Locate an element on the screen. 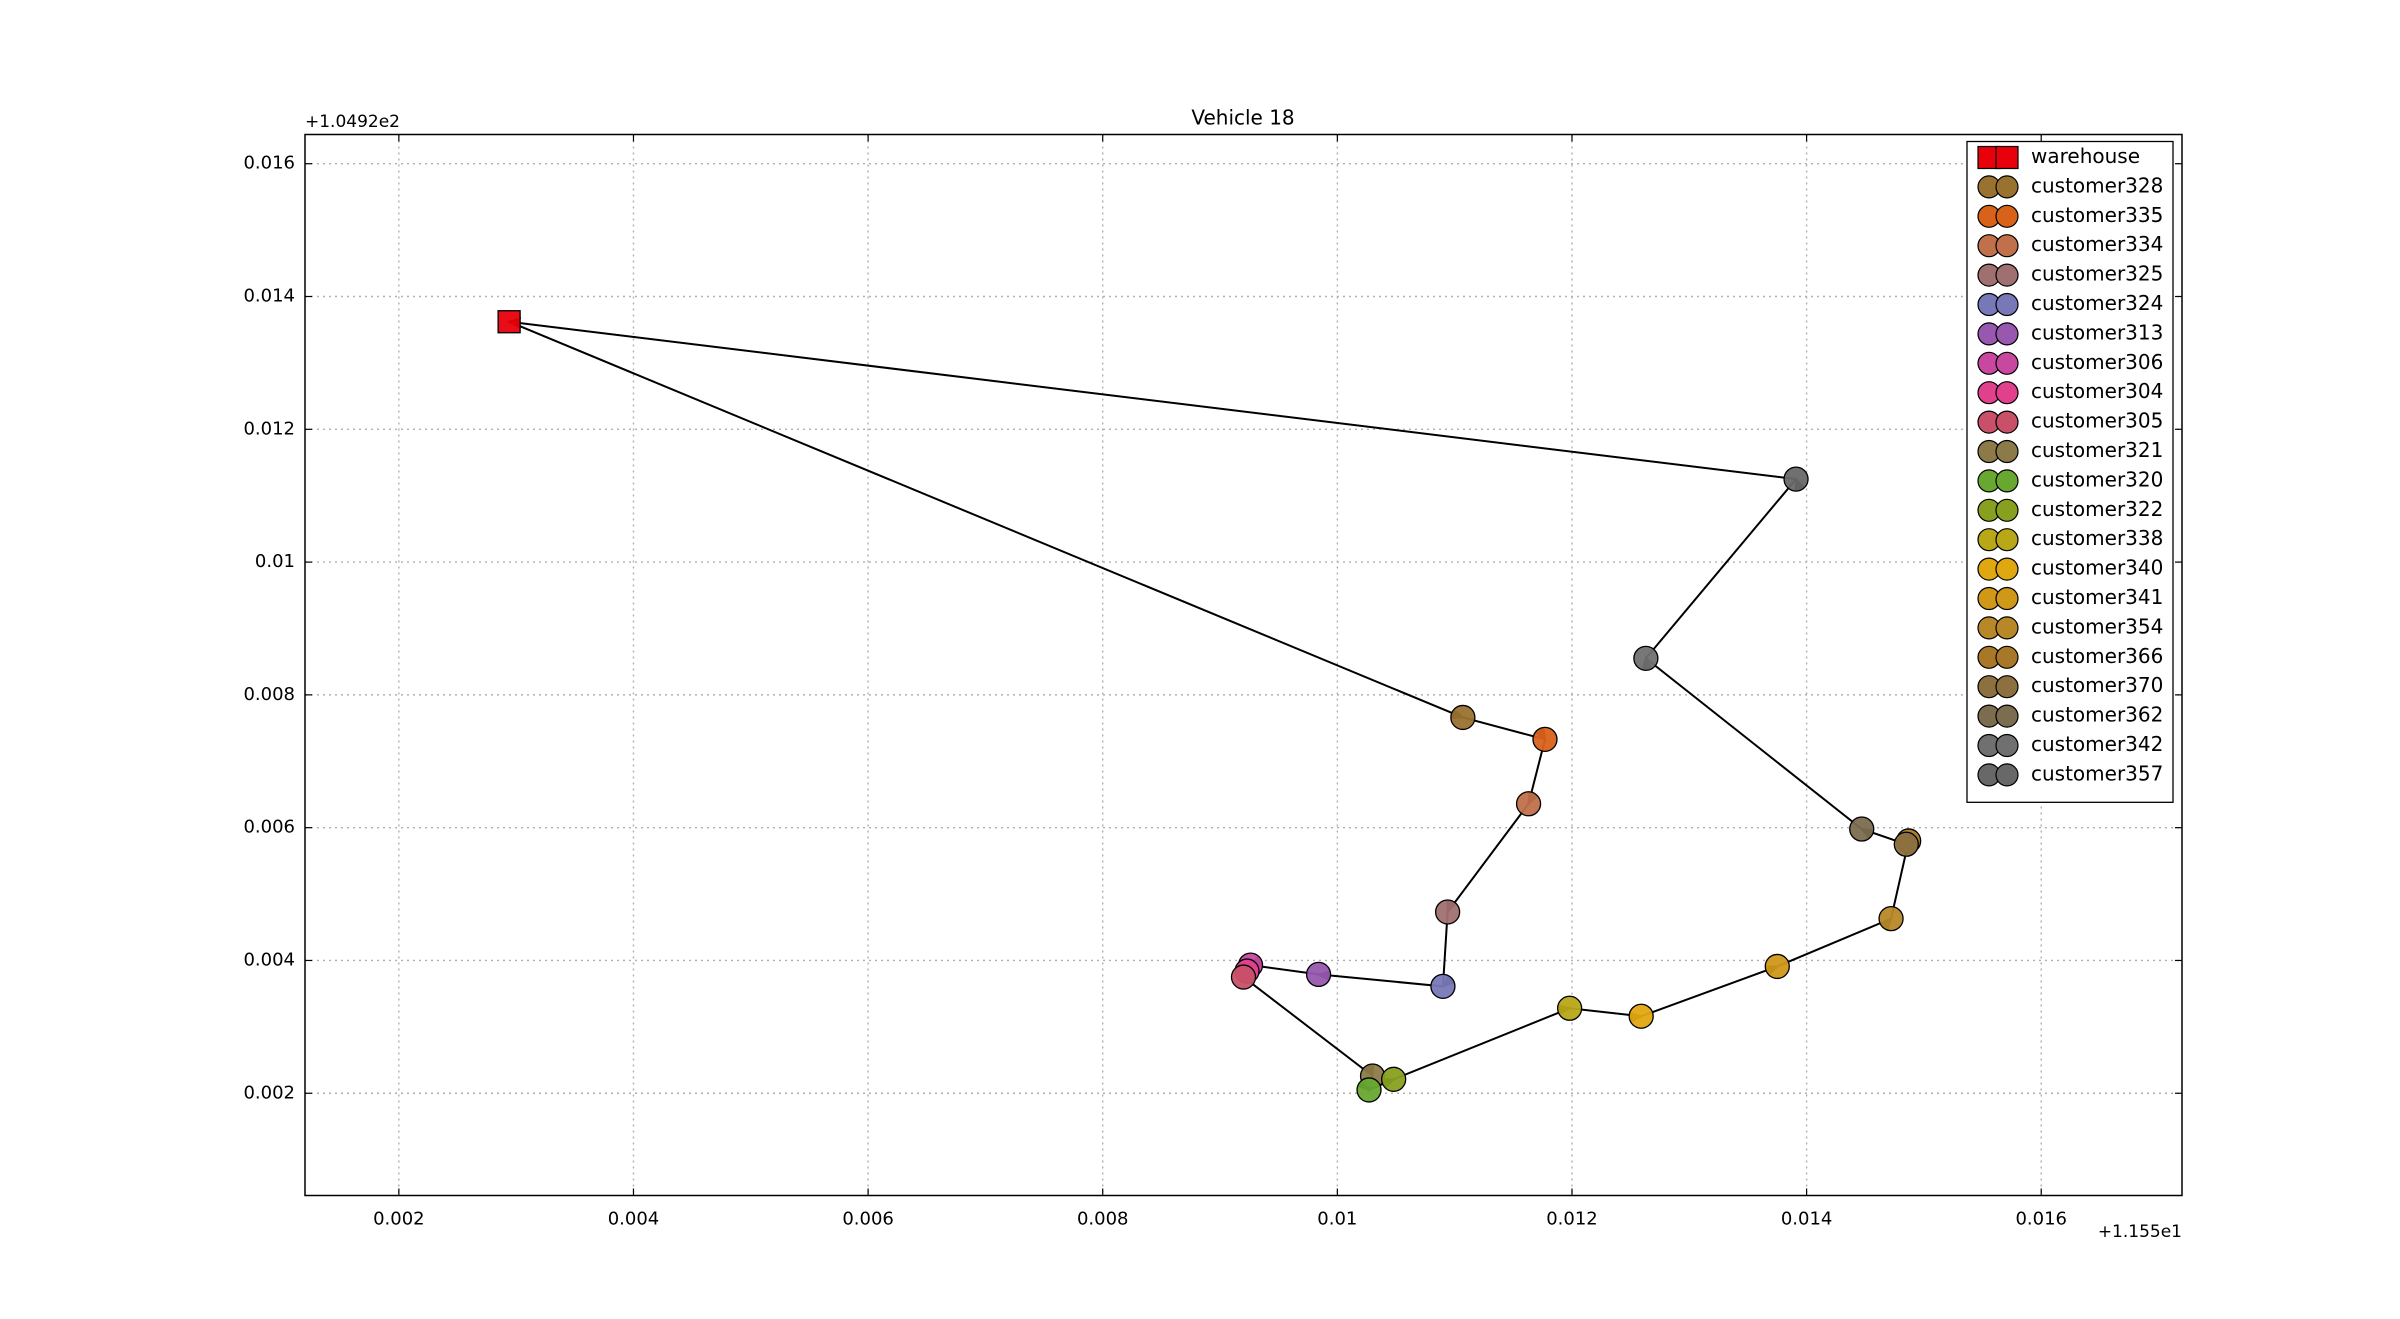  x-tick-label: 0.014 is located at coordinates (1807, 1219).